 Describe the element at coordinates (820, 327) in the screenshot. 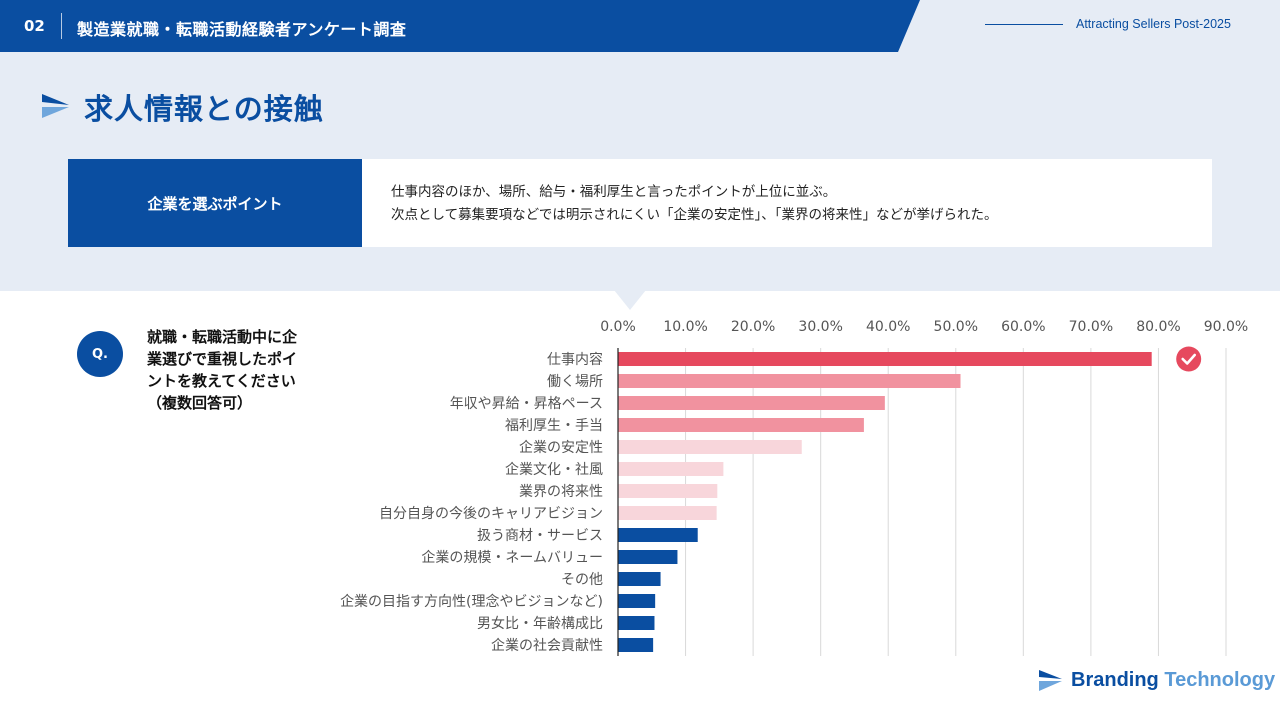

I see `x-tick-label: 30.0%` at that location.